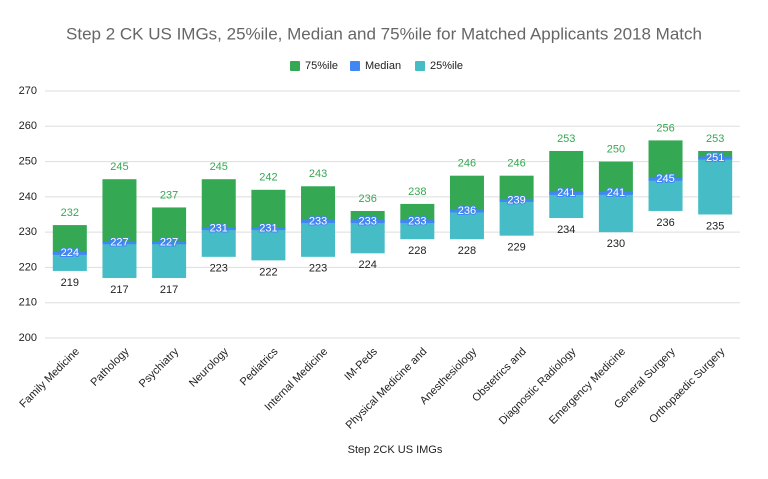 The width and height of the screenshot is (768, 479). I want to click on value-label-75: 256, so click(665, 128).